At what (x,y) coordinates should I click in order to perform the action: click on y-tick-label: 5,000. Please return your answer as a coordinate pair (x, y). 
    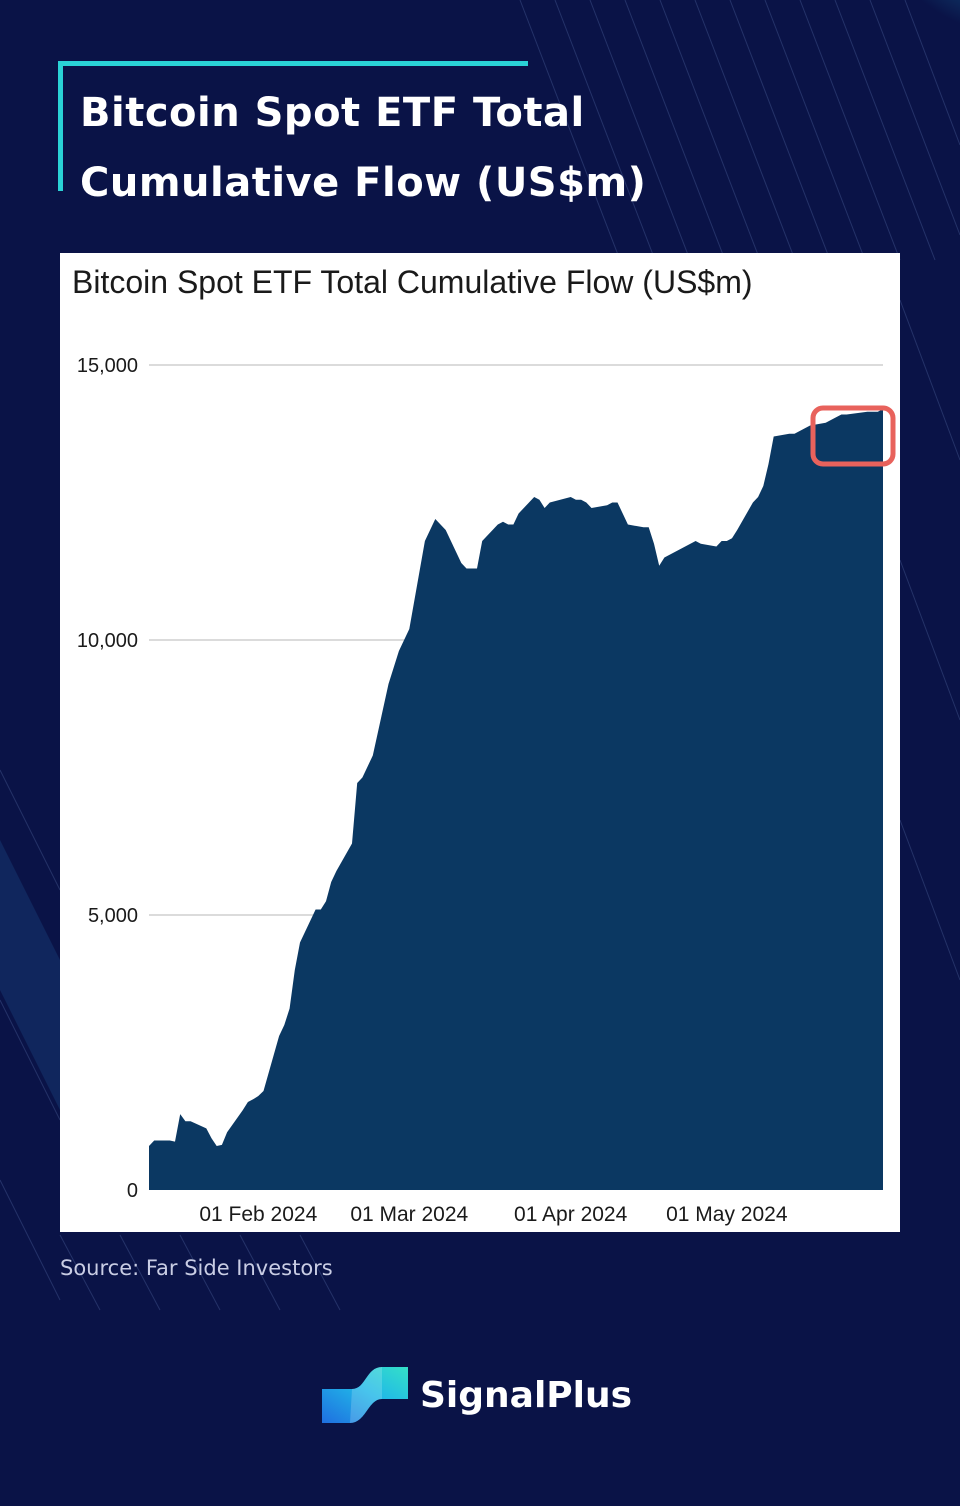
    Looking at the image, I should click on (113, 916).